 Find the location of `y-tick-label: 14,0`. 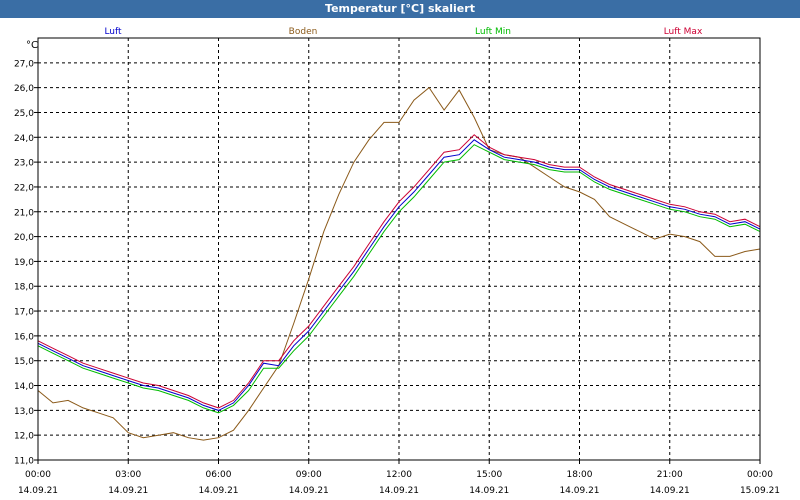

y-tick-label: 14,0 is located at coordinates (24, 387).